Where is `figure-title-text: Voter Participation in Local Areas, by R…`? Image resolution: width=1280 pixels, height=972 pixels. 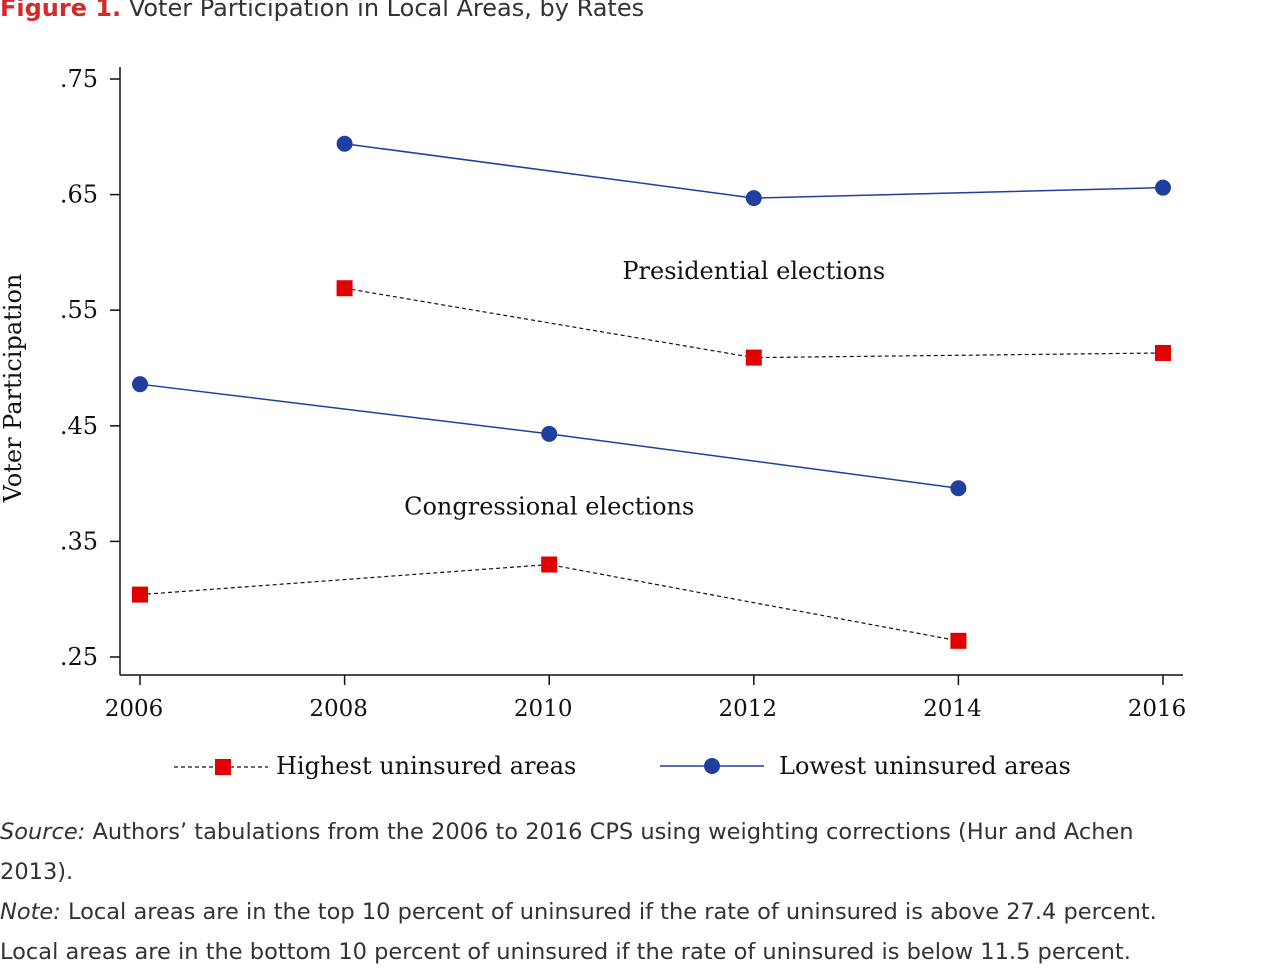 figure-title-text: Voter Participation in Local Areas, by R… is located at coordinates (386, 11).